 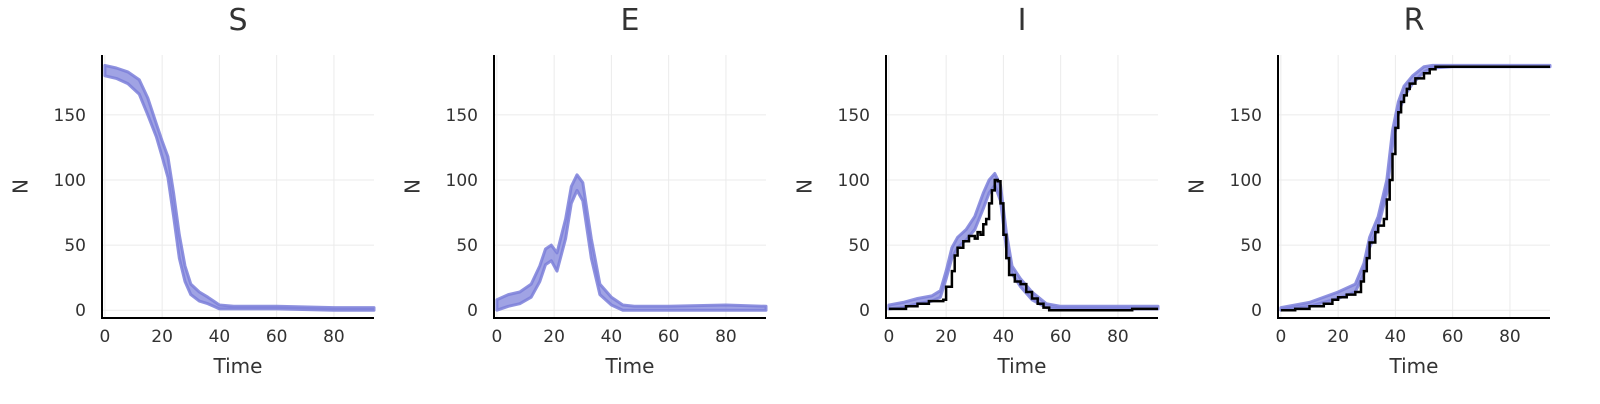 I want to click on chart-title: S, so click(x=237, y=20).